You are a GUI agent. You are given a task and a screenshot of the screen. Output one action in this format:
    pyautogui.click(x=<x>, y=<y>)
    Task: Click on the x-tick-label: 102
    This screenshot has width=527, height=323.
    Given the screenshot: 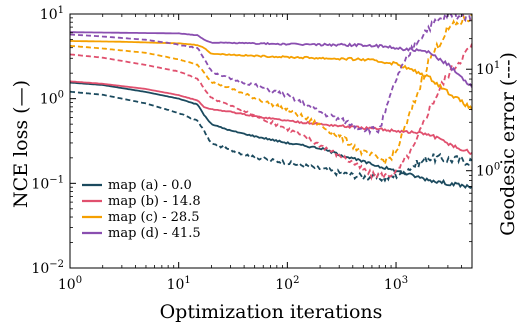 What is the action you would take?
    pyautogui.click(x=287, y=284)
    